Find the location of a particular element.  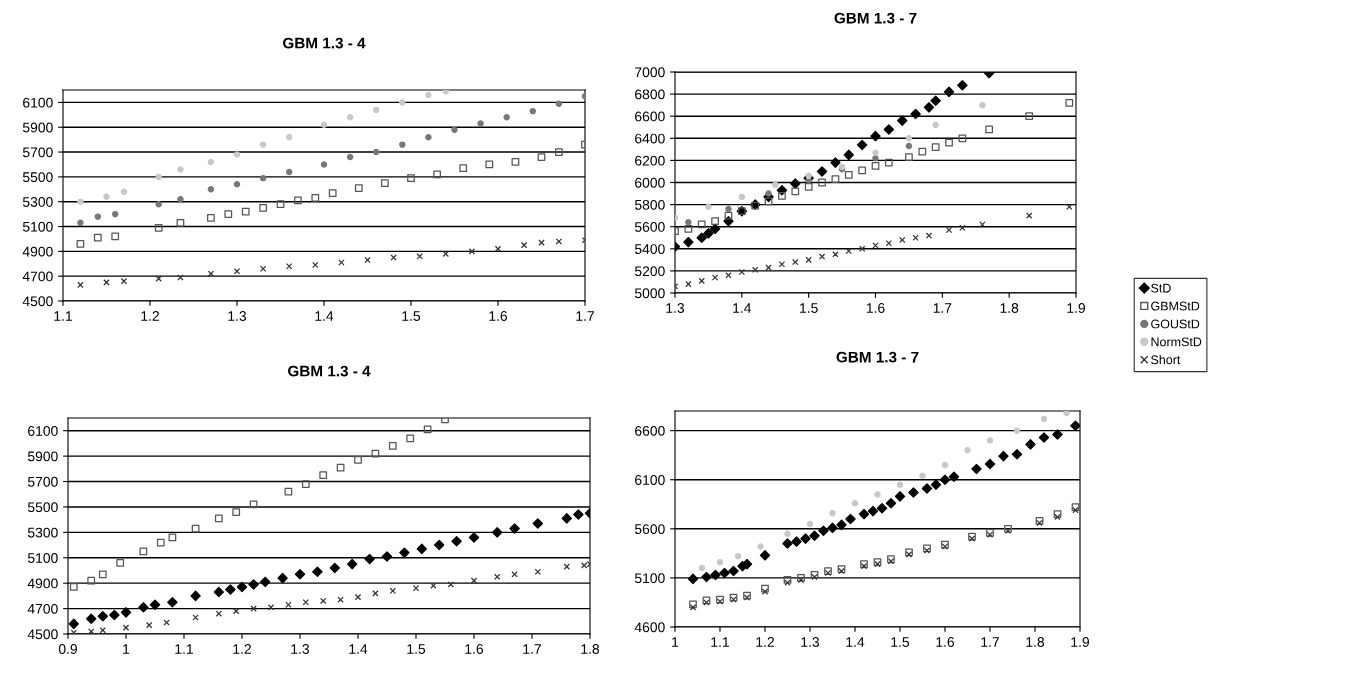

x-tick-label: 0.9 is located at coordinates (67, 649).